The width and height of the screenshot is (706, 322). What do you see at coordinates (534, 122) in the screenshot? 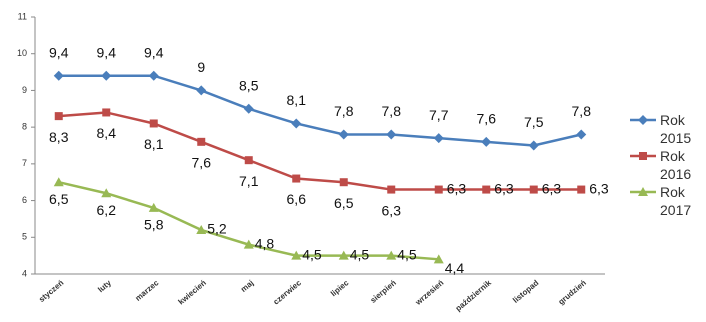
I see `data-label: 7,5` at bounding box center [534, 122].